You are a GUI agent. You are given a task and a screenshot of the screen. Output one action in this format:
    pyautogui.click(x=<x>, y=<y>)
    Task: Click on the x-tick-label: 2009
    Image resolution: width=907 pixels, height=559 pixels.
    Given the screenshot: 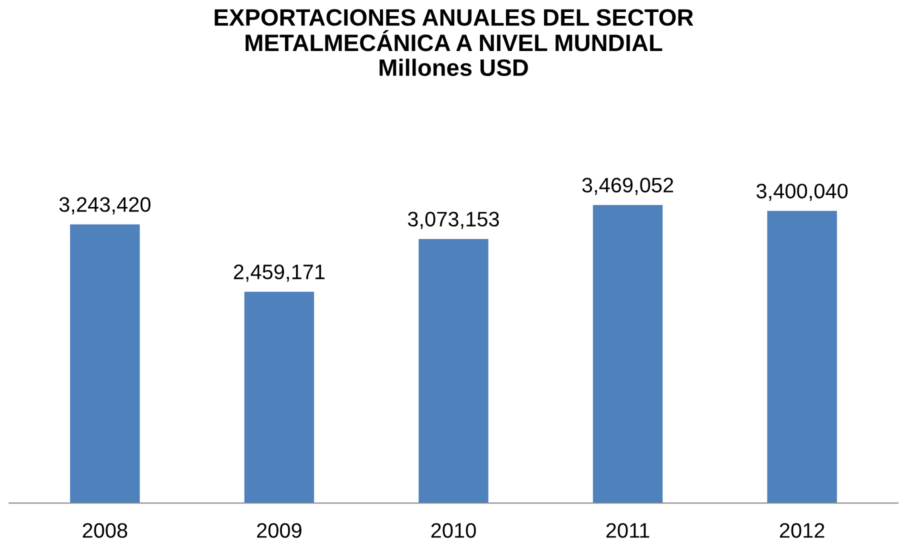 What is the action you would take?
    pyautogui.click(x=279, y=530)
    